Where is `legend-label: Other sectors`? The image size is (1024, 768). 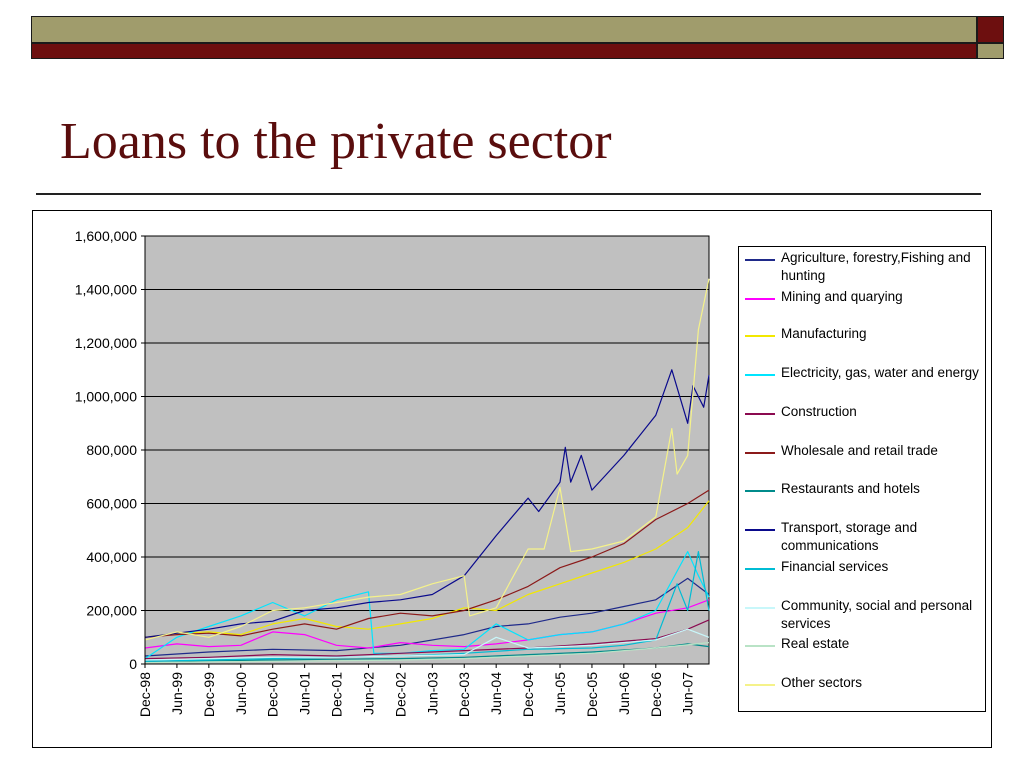 legend-label: Other sectors is located at coordinates (822, 682).